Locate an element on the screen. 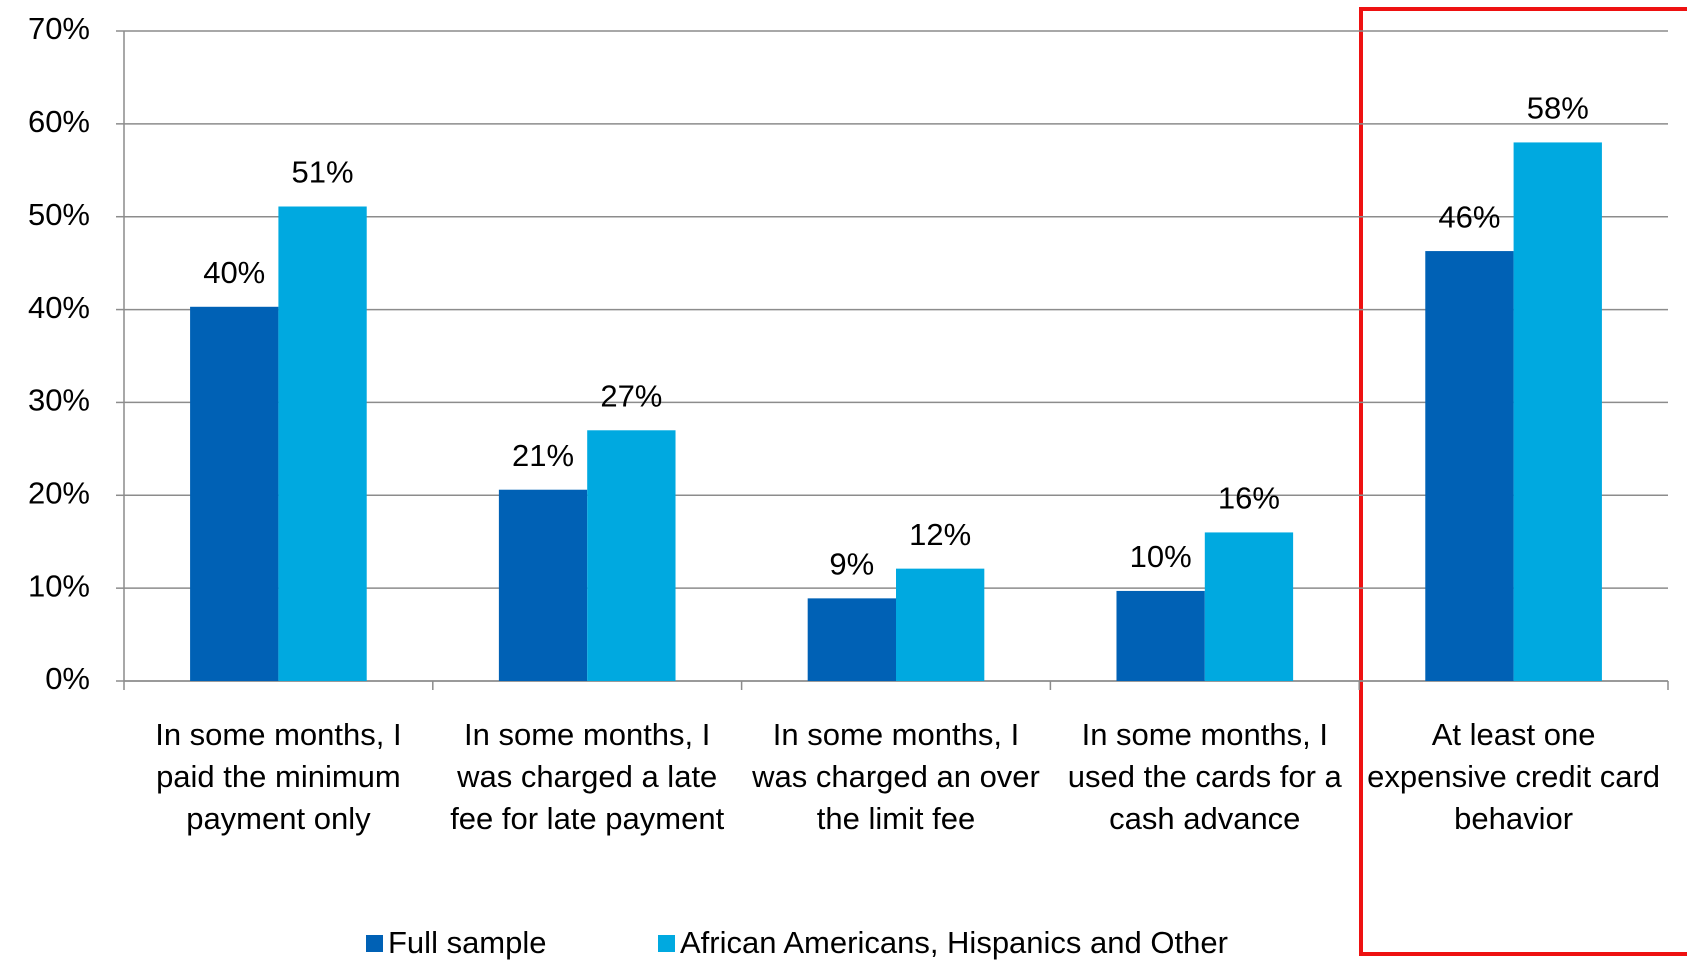 This screenshot has width=1687, height=960. data-label: 27% is located at coordinates (631, 395).